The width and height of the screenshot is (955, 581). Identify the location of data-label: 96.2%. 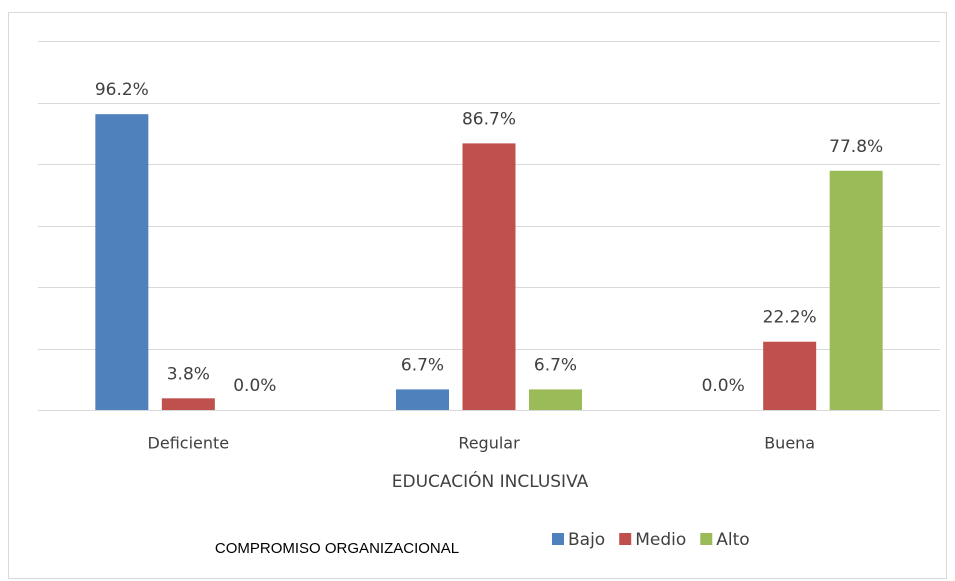
(122, 90).